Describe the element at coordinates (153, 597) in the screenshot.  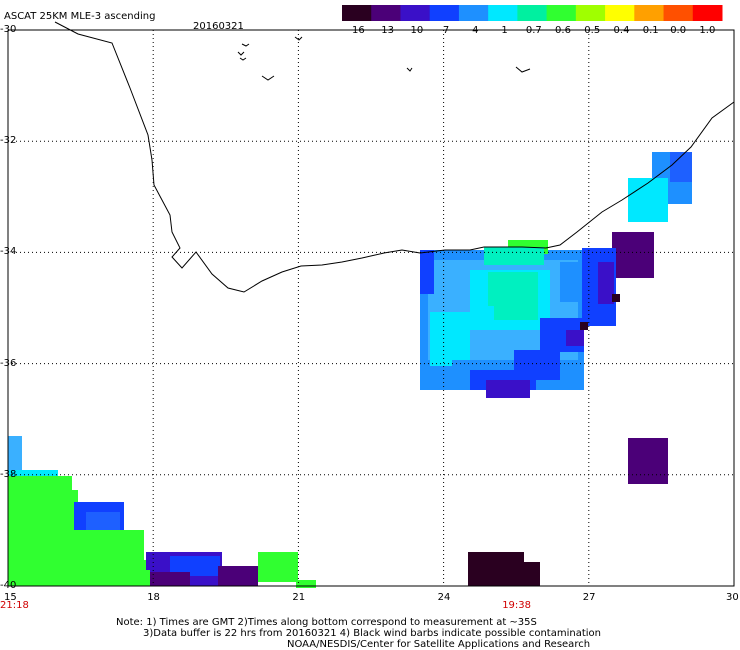
I see `longitude-label: 18` at that location.